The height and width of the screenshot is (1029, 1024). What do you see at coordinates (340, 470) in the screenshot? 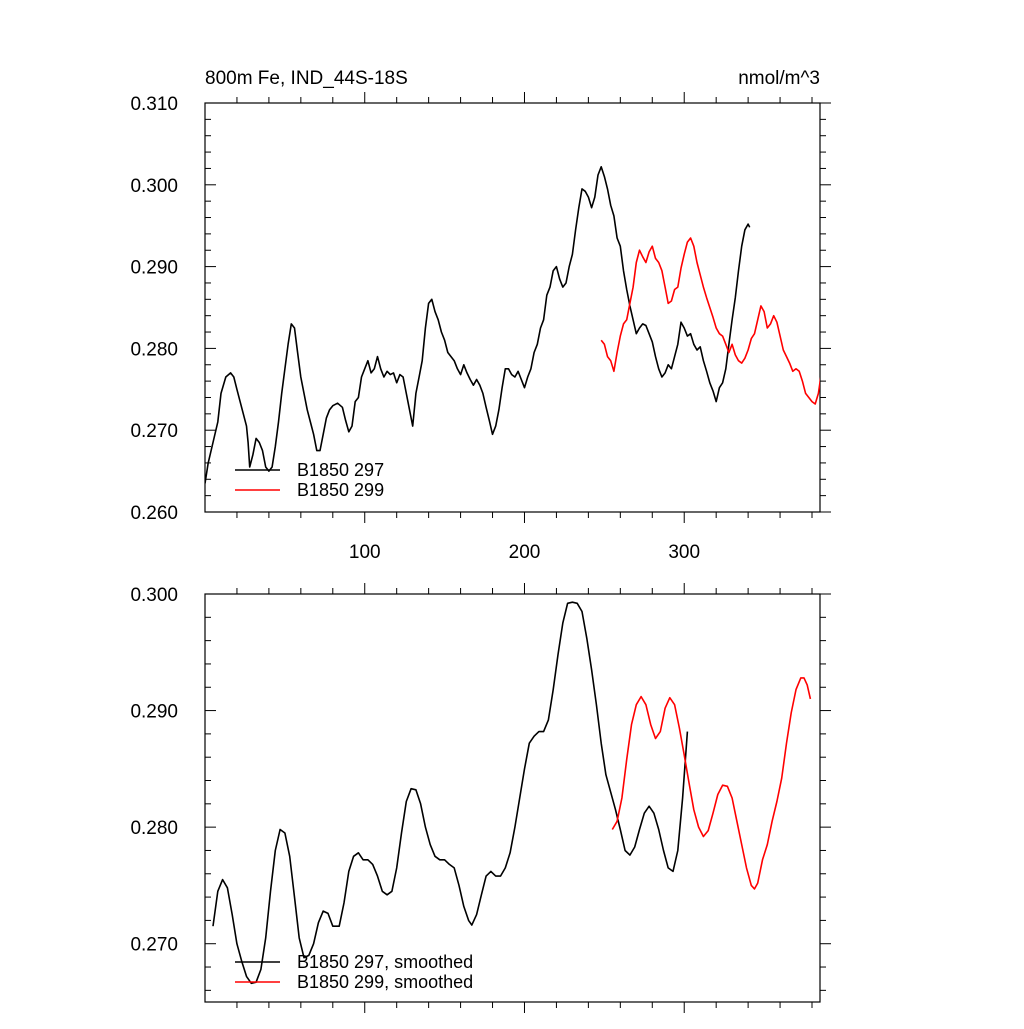
I see `legend-label: B1850 297` at bounding box center [340, 470].